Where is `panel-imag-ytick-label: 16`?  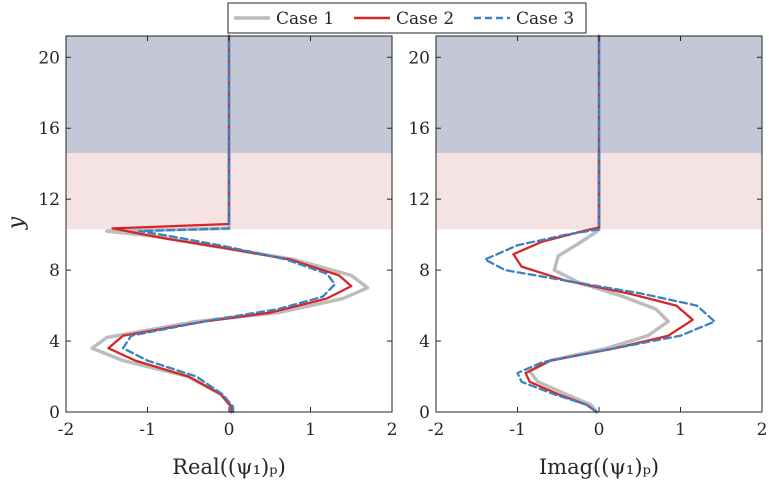
panel-imag-ytick-label: 16 is located at coordinates (419, 129).